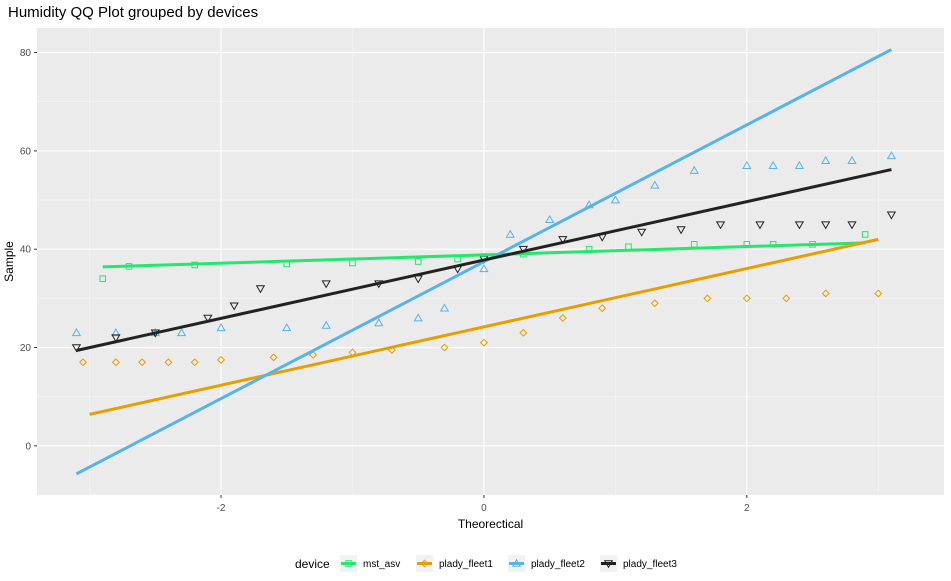 The image size is (951, 581). I want to click on legend-key-plady_fleet3, so click(608, 563).